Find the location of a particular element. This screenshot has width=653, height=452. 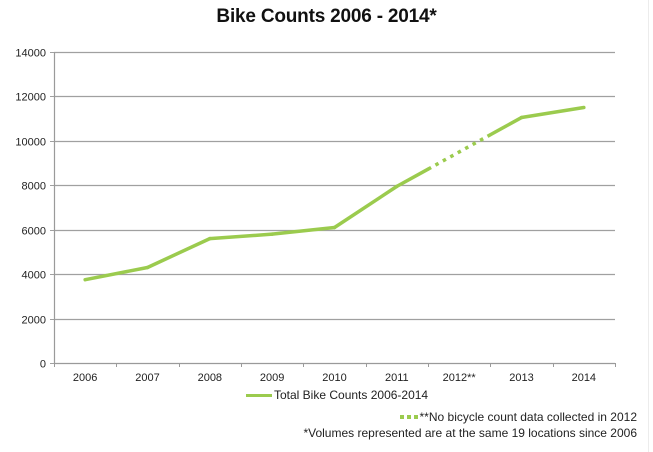

x-tick-label: 2011 is located at coordinates (397, 378).